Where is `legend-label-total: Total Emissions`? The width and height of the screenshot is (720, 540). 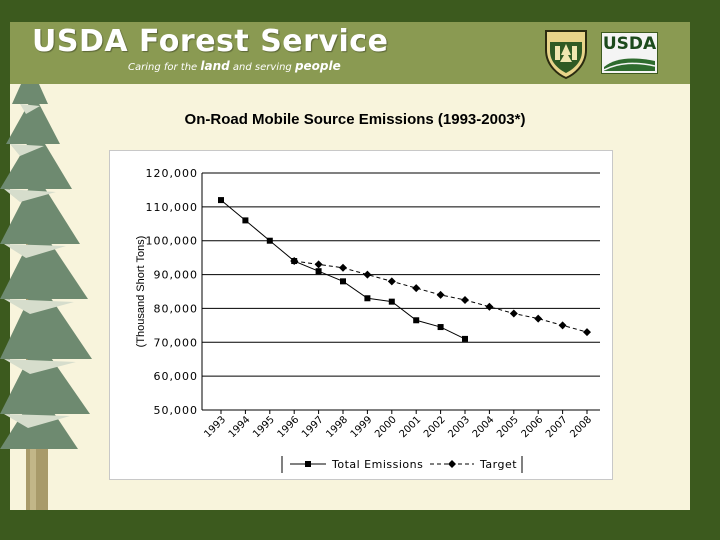 legend-label-total: Total Emissions is located at coordinates (377, 464).